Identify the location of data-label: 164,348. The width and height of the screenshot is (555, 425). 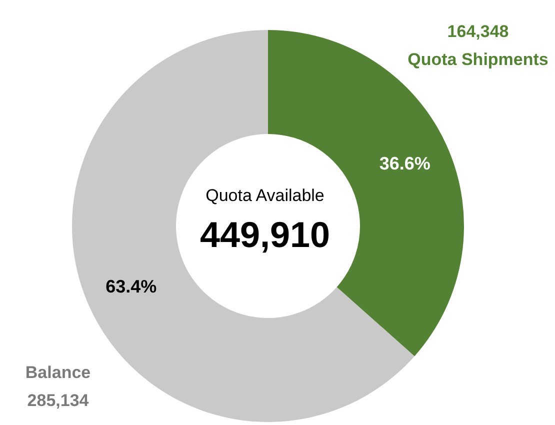
(478, 31).